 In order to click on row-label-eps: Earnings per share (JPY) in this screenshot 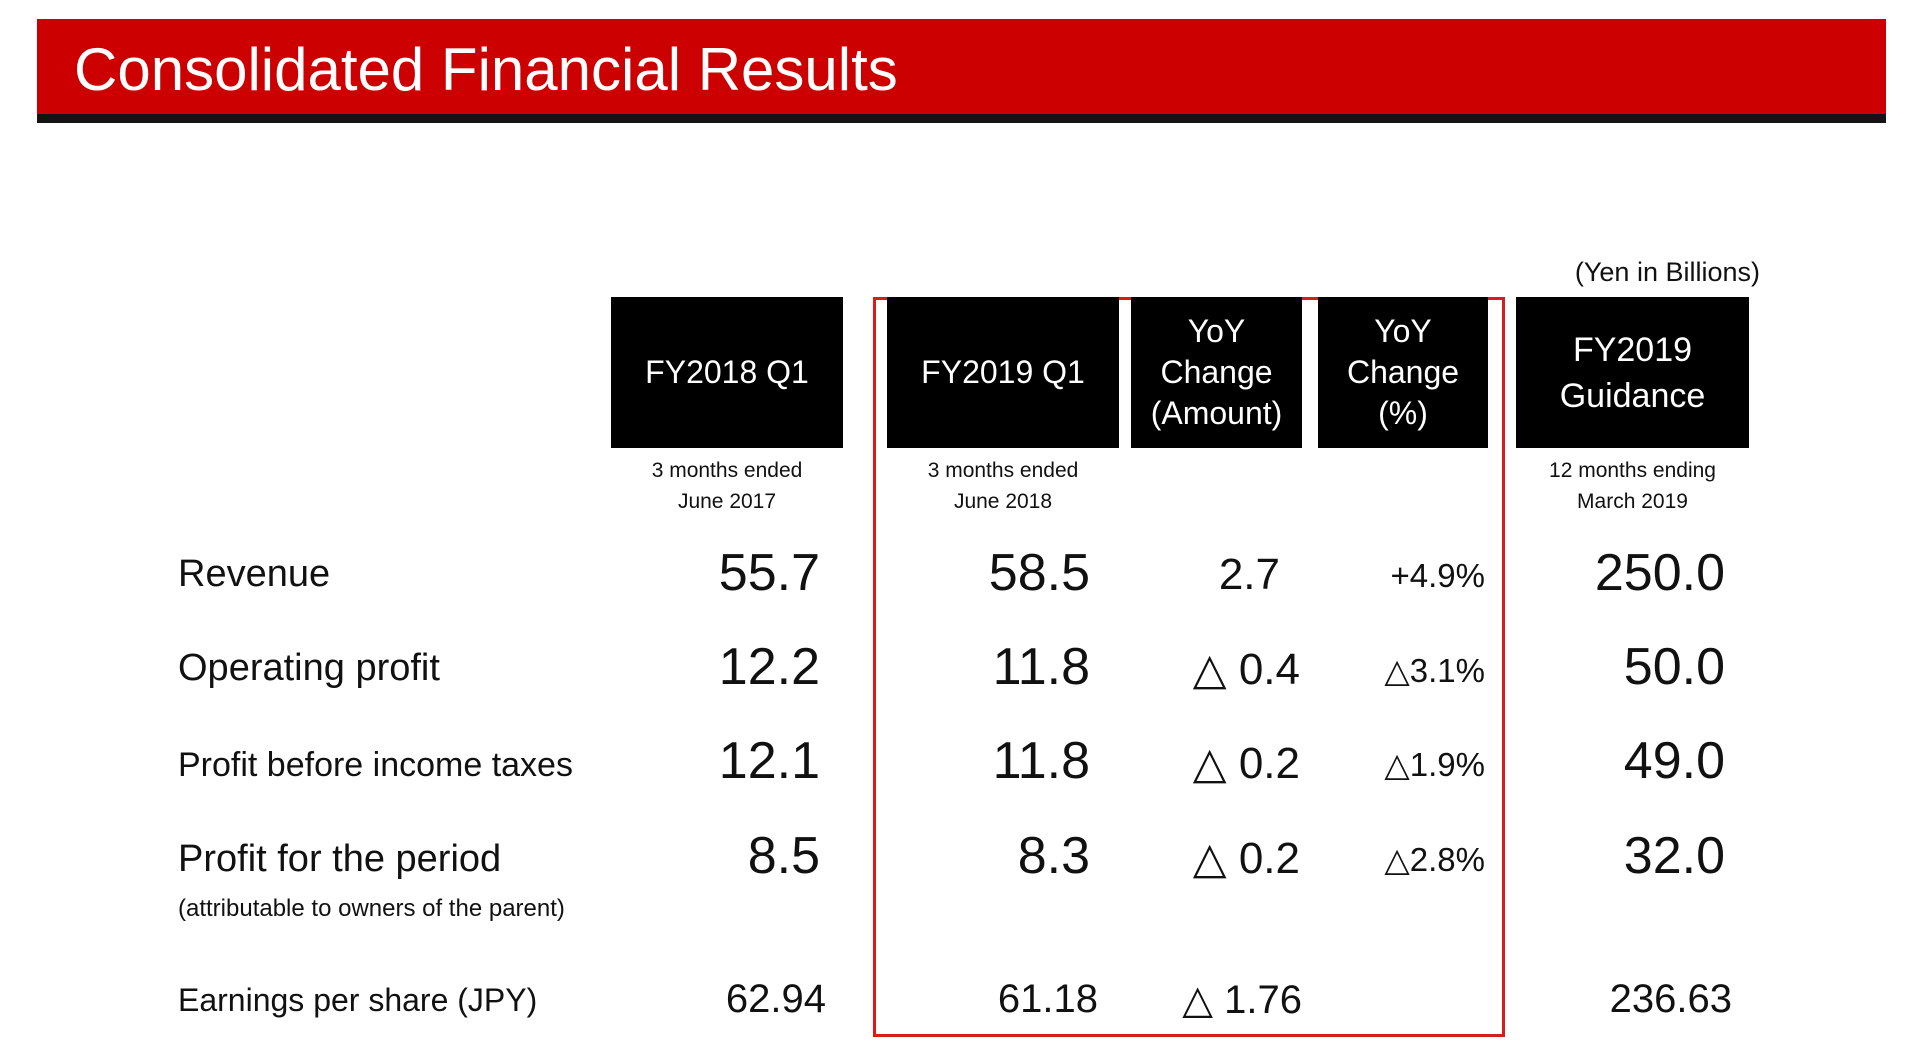, I will do `click(358, 1000)`.